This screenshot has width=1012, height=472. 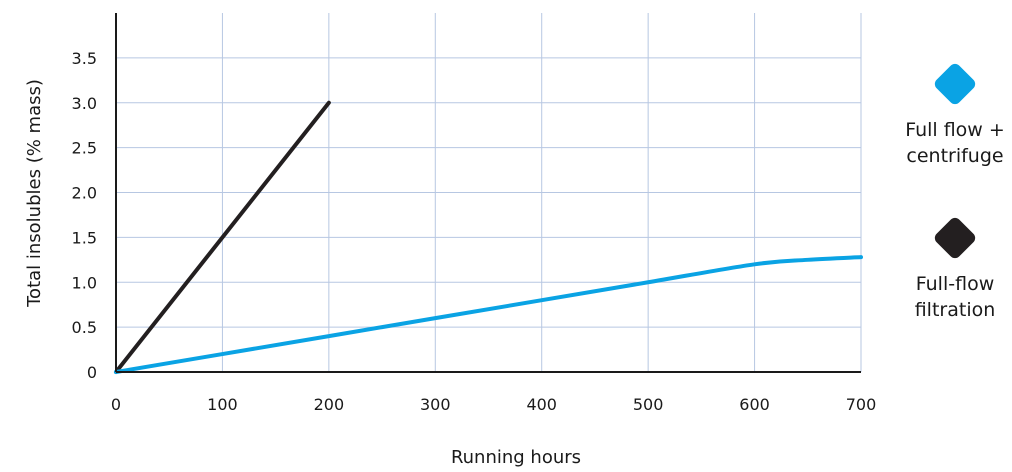 What do you see at coordinates (92, 372) in the screenshot?
I see `y-tick-label: 0` at bounding box center [92, 372].